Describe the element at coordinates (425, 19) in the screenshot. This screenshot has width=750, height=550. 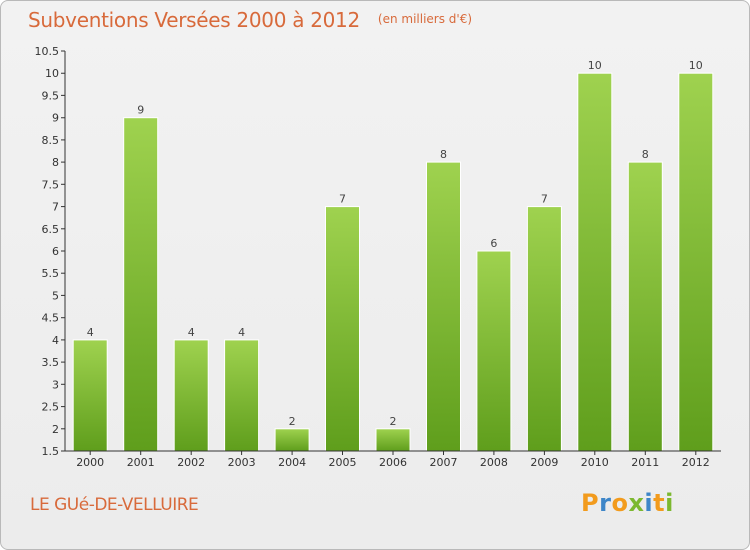
I see `chart-subtitle: (en milliers d'€)` at that location.